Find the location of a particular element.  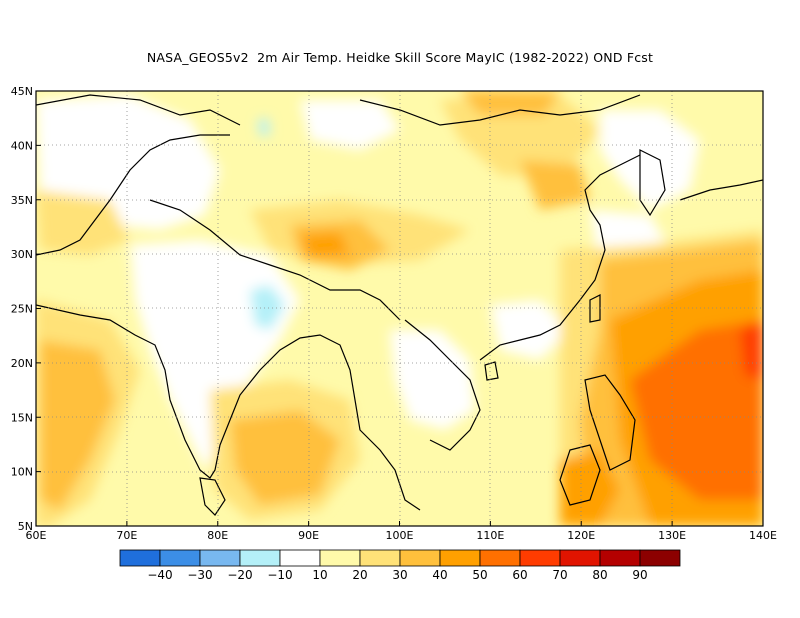

x-axis: 60E 70E 80E 90E 100E 110E 120E 130E 140E is located at coordinates (401, 531).